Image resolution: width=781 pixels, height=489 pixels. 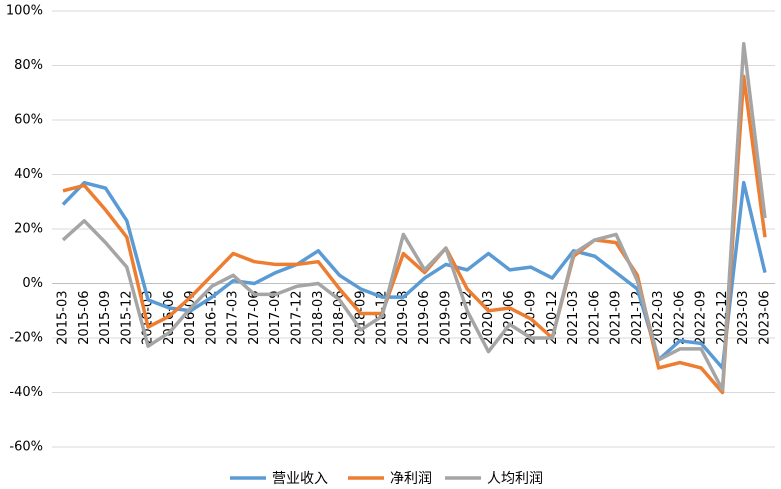 What do you see at coordinates (515, 479) in the screenshot?
I see `legend-label: 人均利润` at bounding box center [515, 479].